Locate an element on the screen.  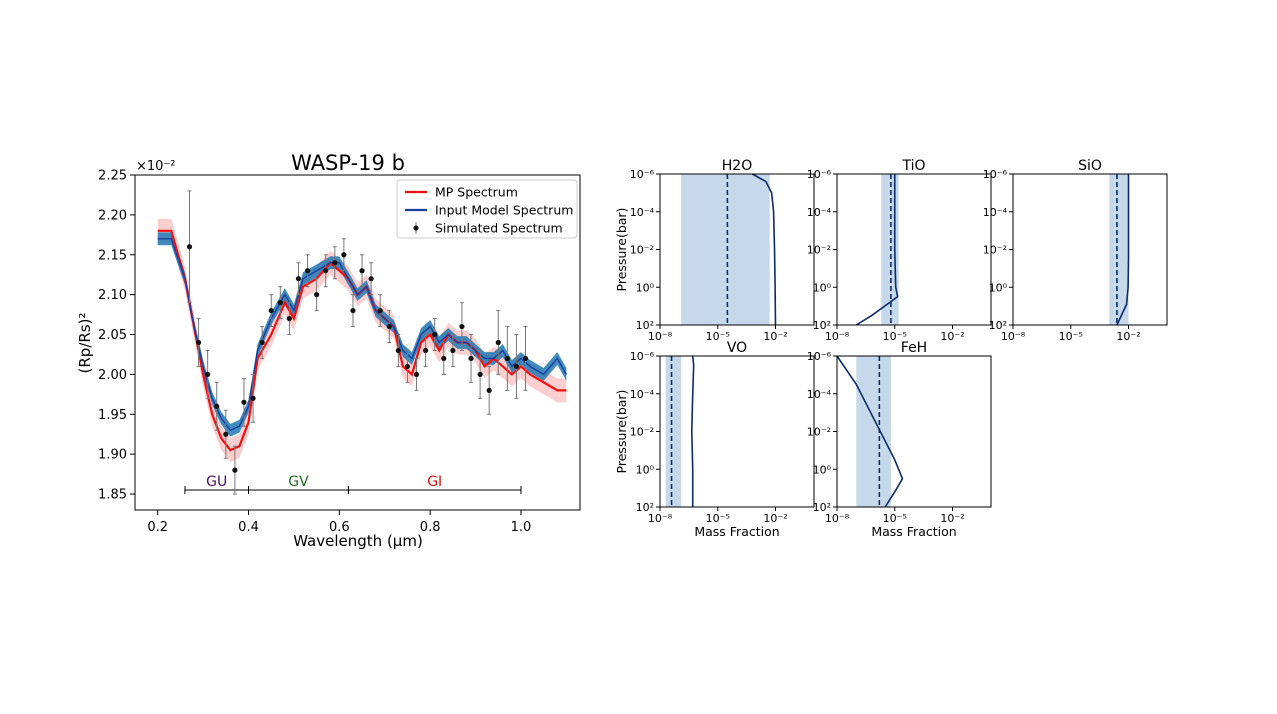
y-axis-label: (Rp/Rs)² is located at coordinates (85, 343).